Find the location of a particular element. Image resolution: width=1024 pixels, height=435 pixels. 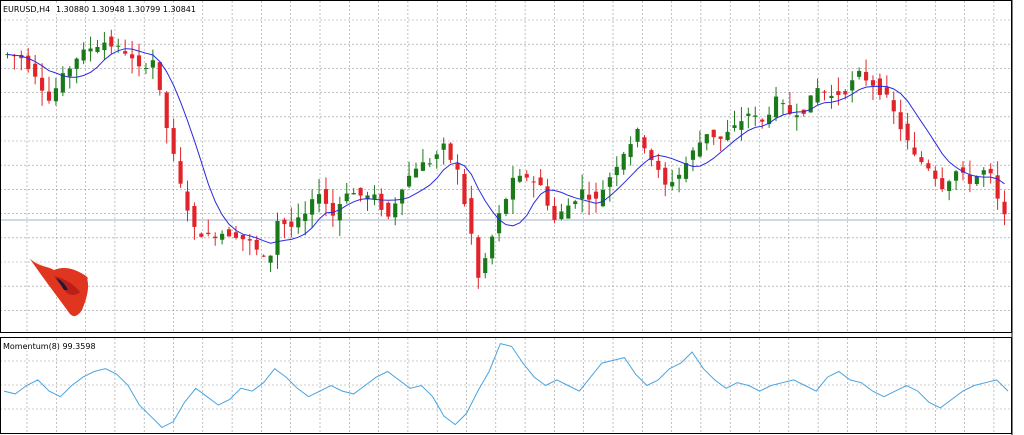

bull-head-logo is located at coordinates (59, 288).